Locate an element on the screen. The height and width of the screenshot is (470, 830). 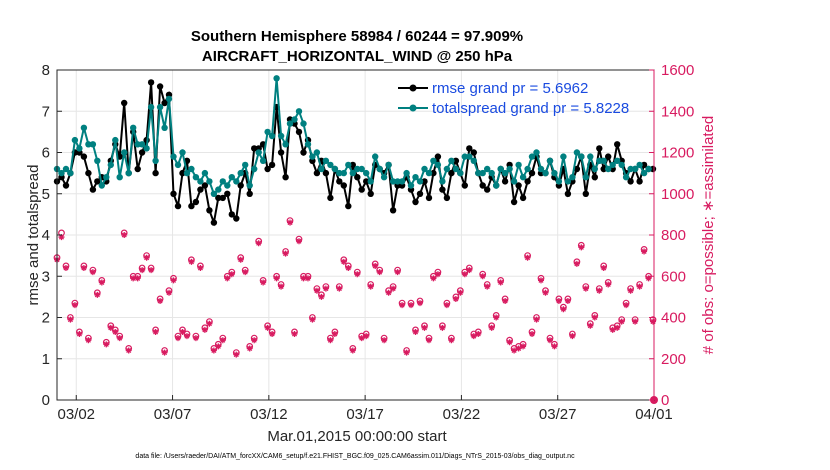
x-tick-label: 03/02 is located at coordinates (76, 414).